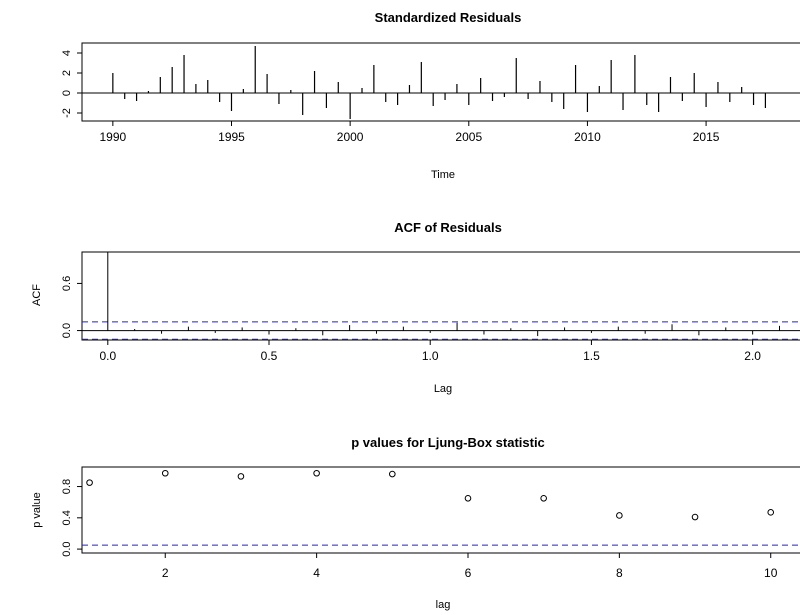 The image size is (800, 615). Describe the element at coordinates (468, 137) in the screenshot. I see `x-tick-label: 2005` at that location.